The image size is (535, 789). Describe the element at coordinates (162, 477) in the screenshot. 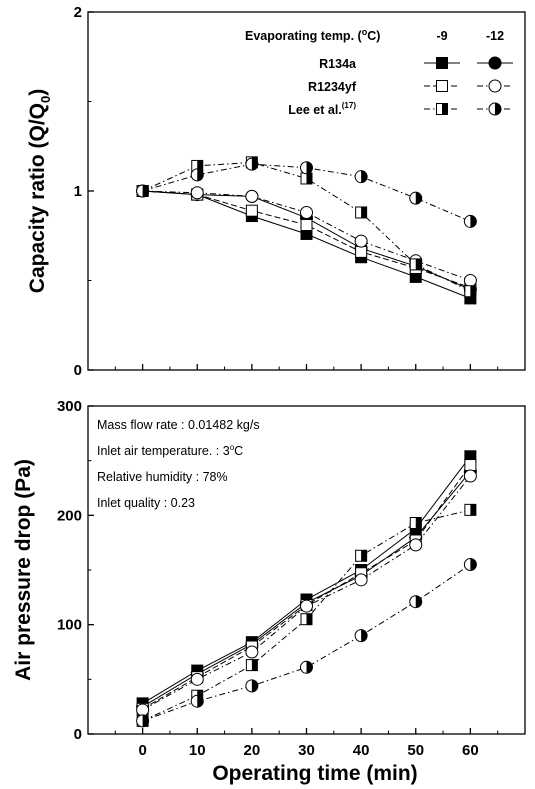

I see `annotation-2: Relative humidity : 78%` at that location.